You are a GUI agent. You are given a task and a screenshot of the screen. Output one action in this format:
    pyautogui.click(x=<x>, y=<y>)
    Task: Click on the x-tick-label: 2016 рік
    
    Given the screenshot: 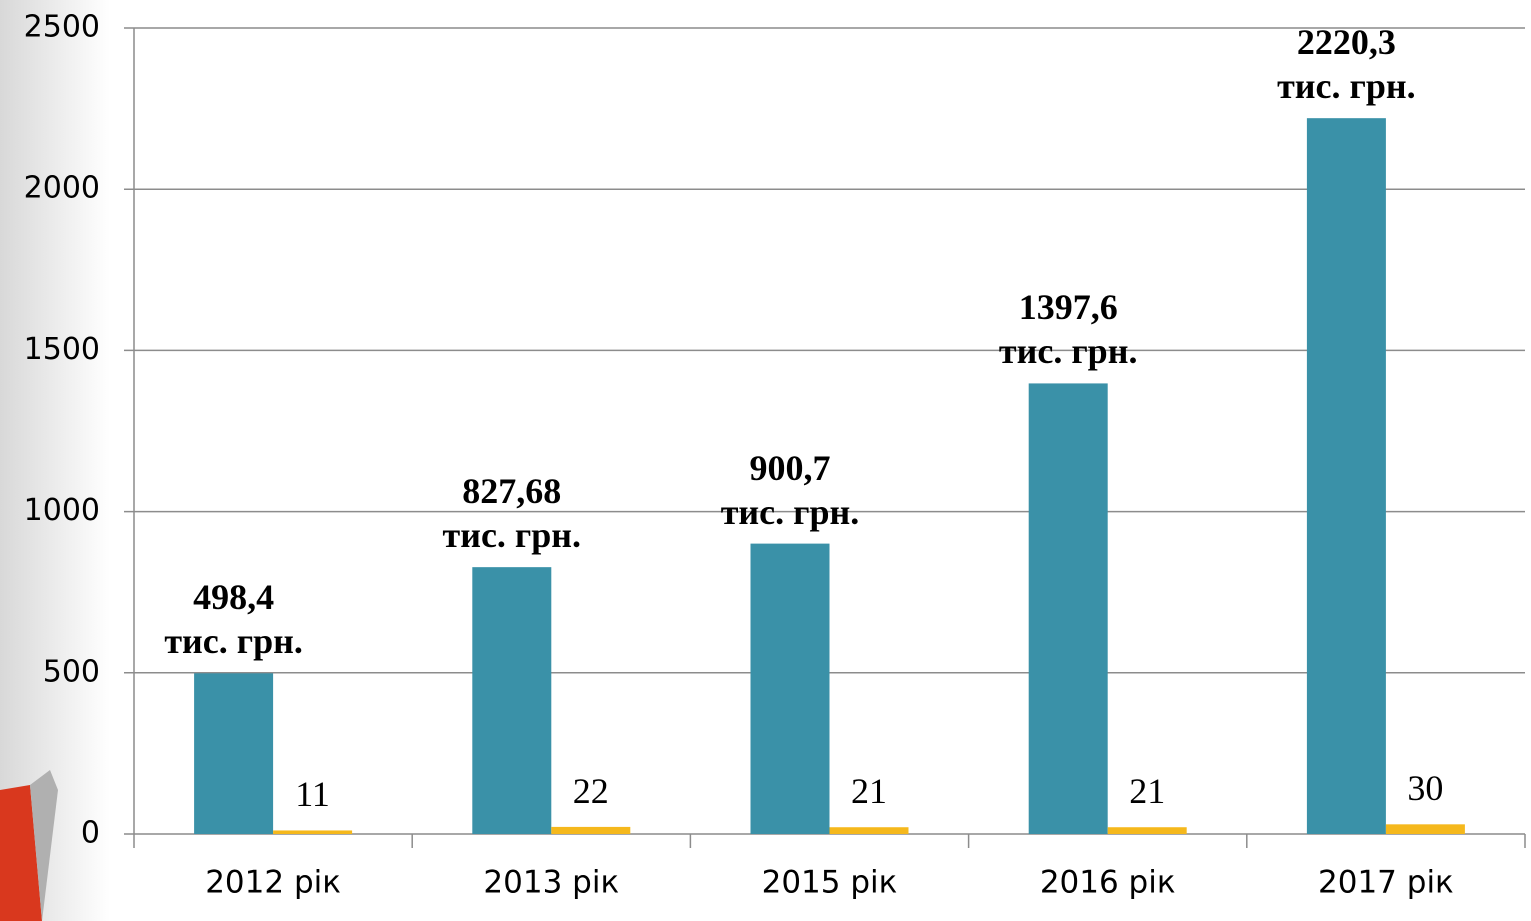 What is the action you would take?
    pyautogui.click(x=1108, y=883)
    